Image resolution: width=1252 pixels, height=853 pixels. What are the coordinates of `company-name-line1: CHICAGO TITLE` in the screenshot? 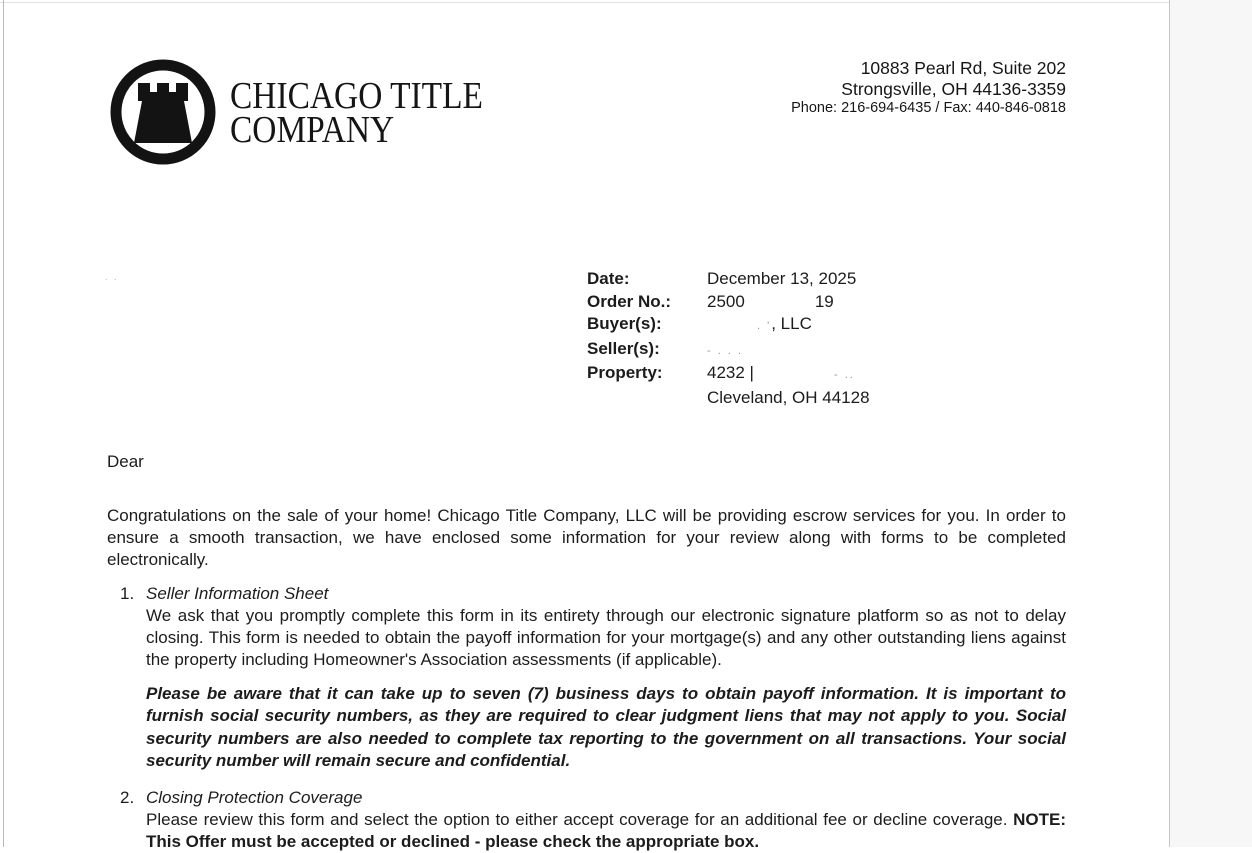 It's located at (356, 95).